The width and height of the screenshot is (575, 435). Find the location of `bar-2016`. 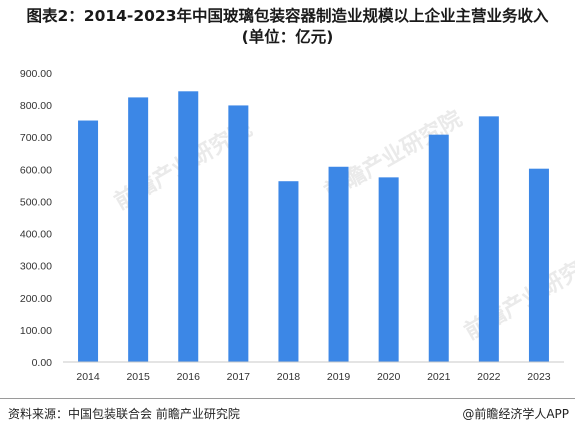

bar-2016 is located at coordinates (188, 226).